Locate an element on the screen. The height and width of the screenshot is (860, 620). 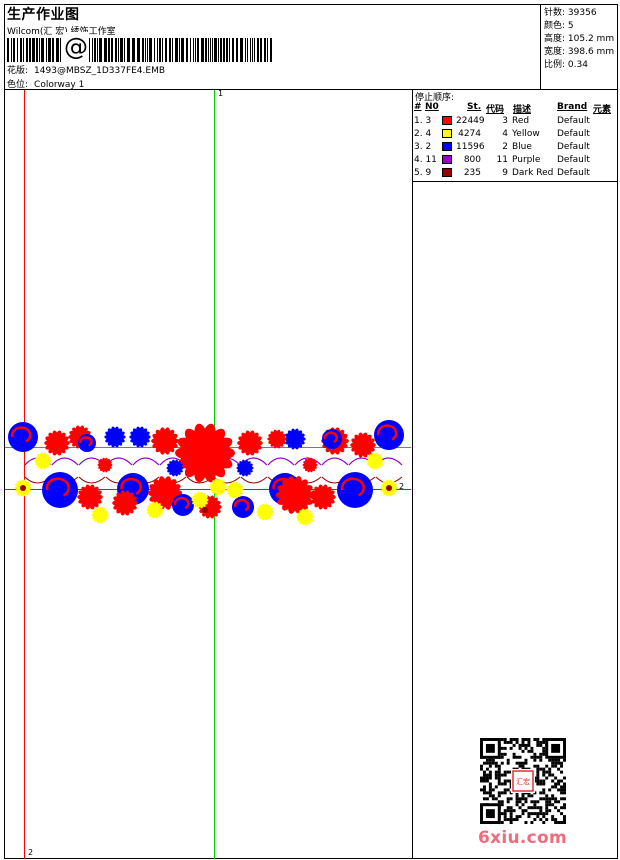
qr-finder is located at coordinates (490, 814).